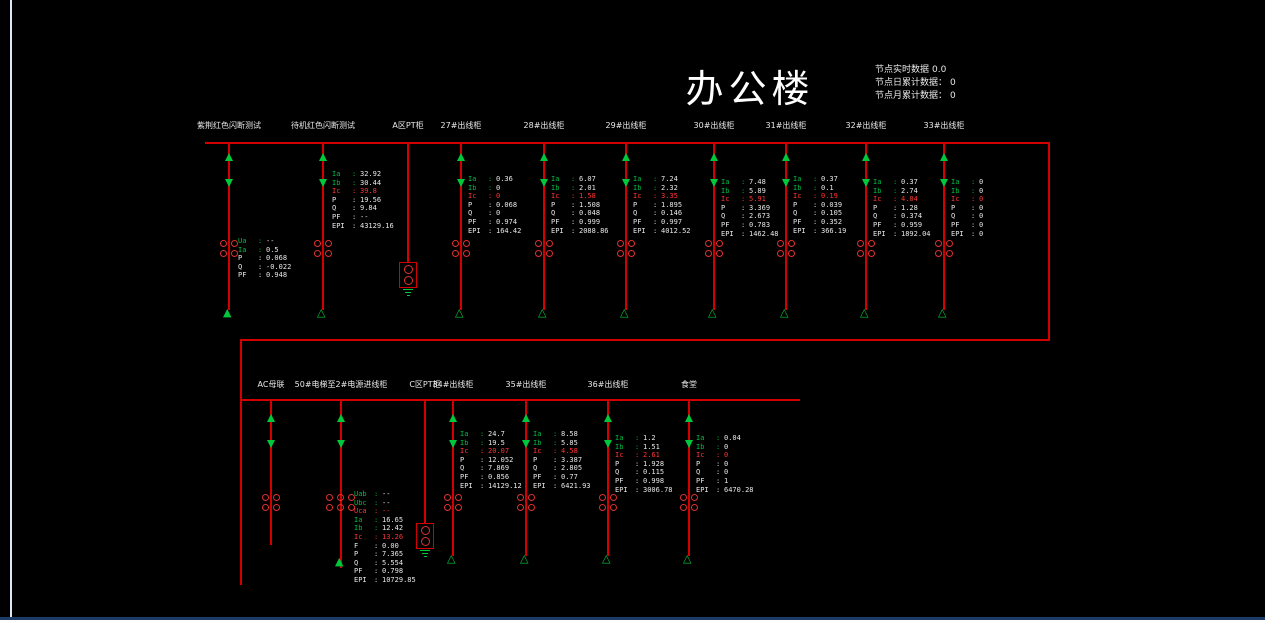  What do you see at coordinates (866, 125) in the screenshot?
I see `top-feeder-8-label: 32#出线柜` at bounding box center [866, 125].